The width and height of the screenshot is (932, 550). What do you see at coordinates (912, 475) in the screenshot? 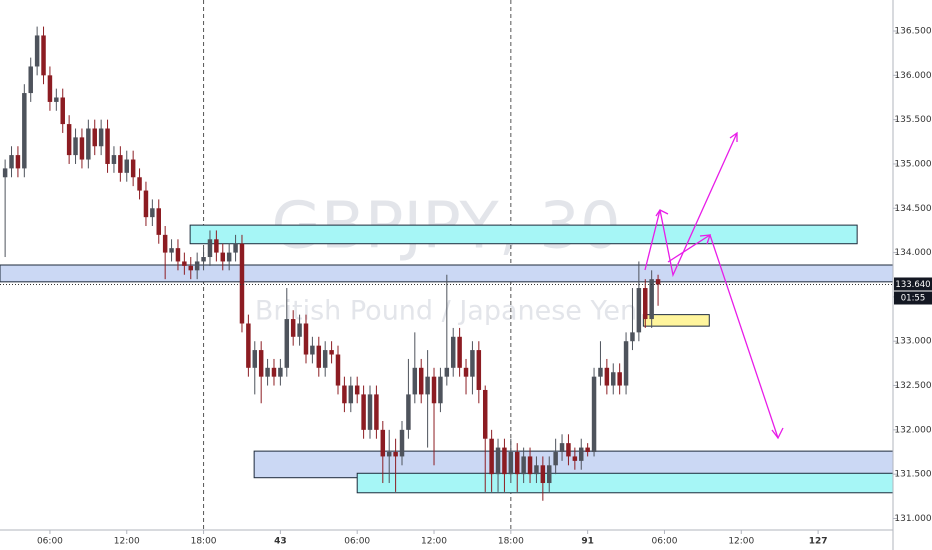
I see `y-tick-label: 131.500` at bounding box center [912, 475].